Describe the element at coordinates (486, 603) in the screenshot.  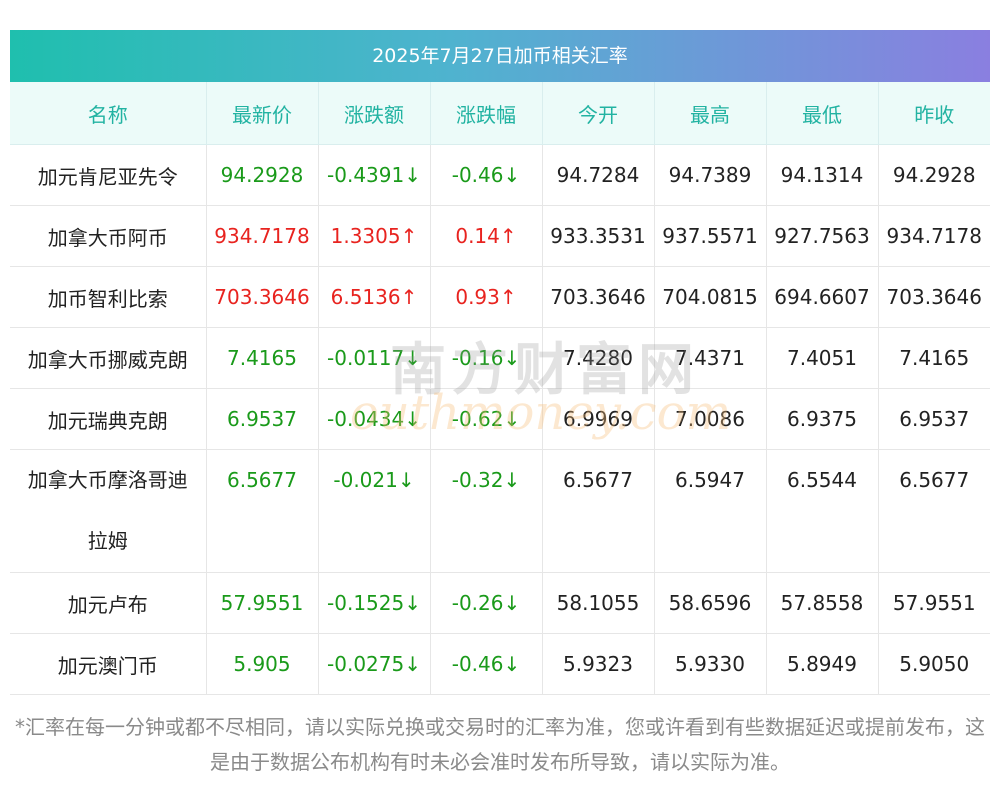
I see `change-percent: -0.26↓` at that location.